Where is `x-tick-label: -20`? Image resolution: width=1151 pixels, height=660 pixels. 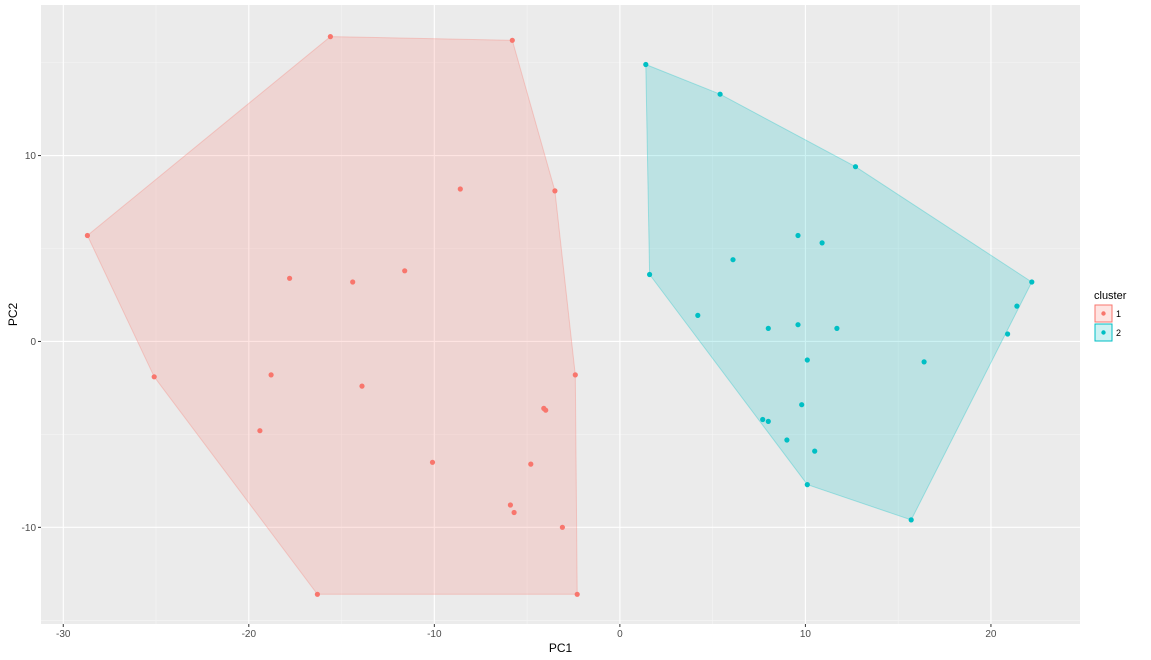
x-tick-label: -20 is located at coordinates (249, 634).